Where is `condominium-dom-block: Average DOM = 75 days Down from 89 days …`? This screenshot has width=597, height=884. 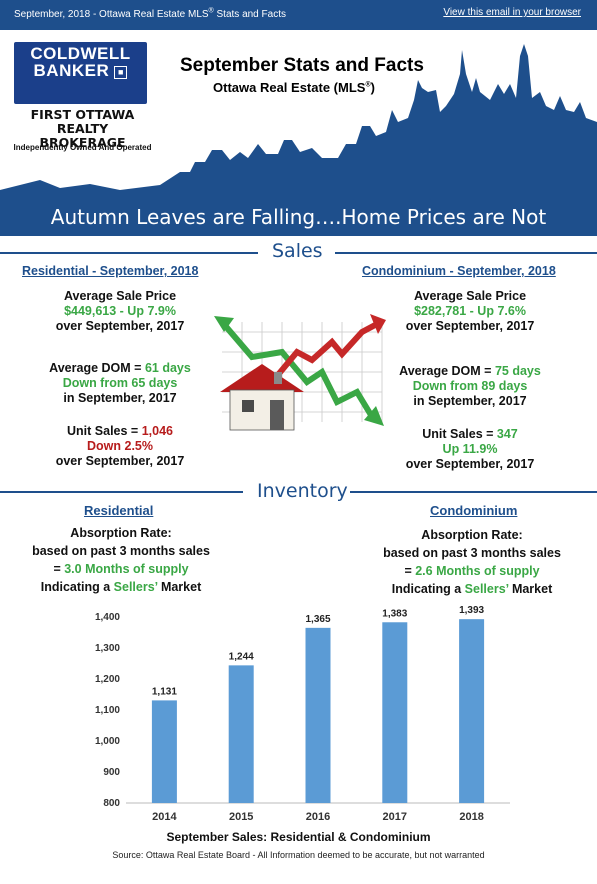
condominium-dom-block: Average DOM = 75 days Down from 89 days … is located at coordinates (470, 386).